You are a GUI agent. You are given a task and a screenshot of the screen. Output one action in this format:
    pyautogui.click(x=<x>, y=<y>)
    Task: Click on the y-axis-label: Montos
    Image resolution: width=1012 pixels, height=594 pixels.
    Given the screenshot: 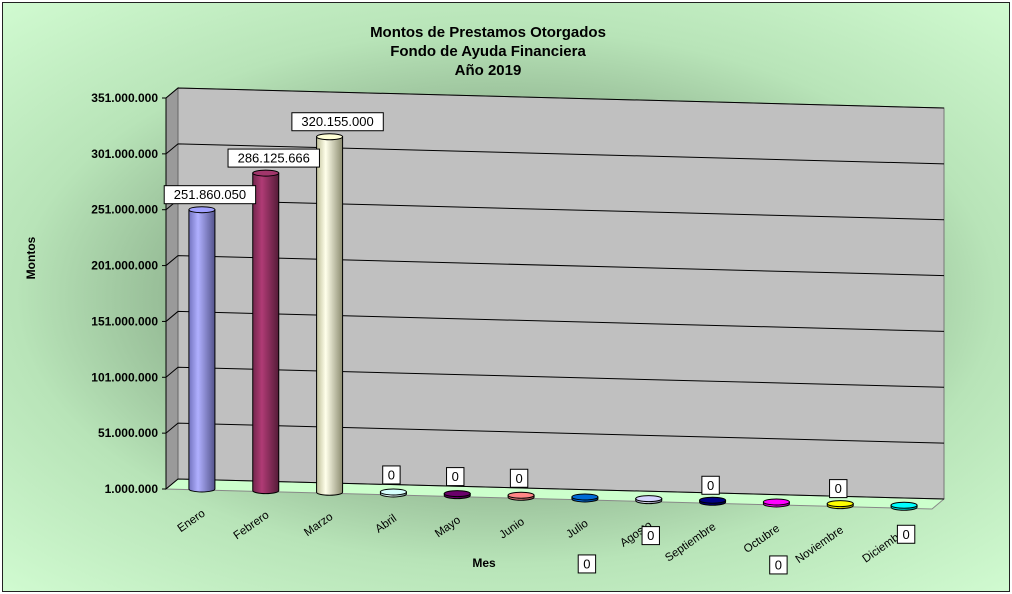 What is the action you would take?
    pyautogui.click(x=31, y=257)
    